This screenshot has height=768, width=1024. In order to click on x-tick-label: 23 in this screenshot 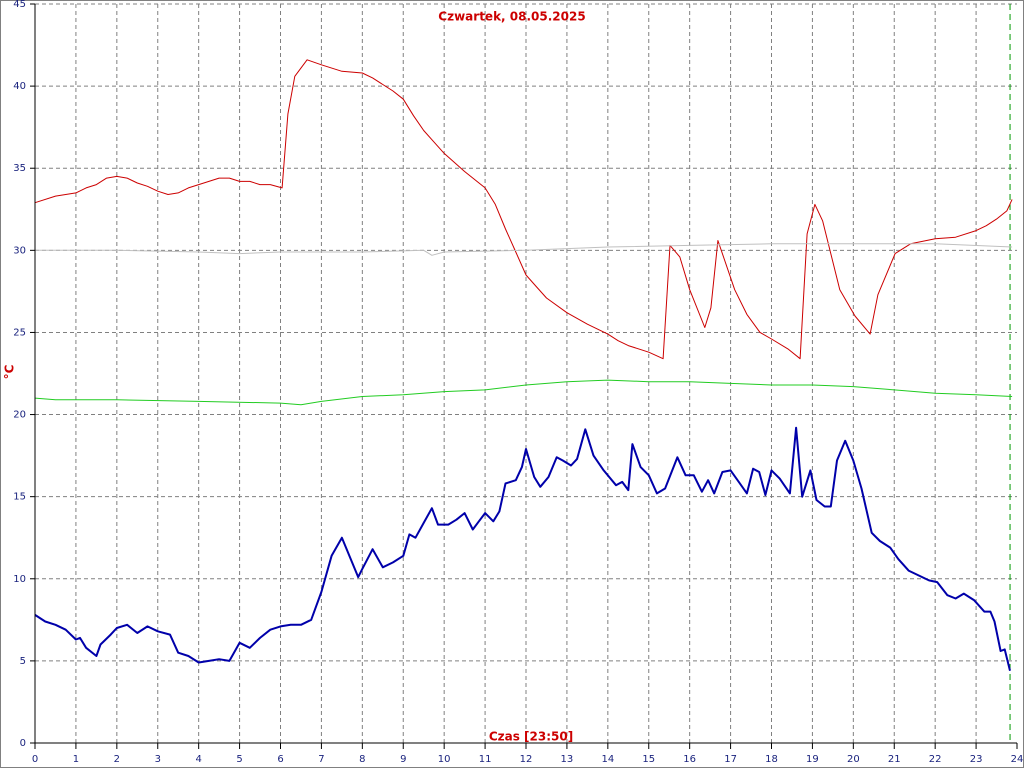, I will do `click(976, 759)`.